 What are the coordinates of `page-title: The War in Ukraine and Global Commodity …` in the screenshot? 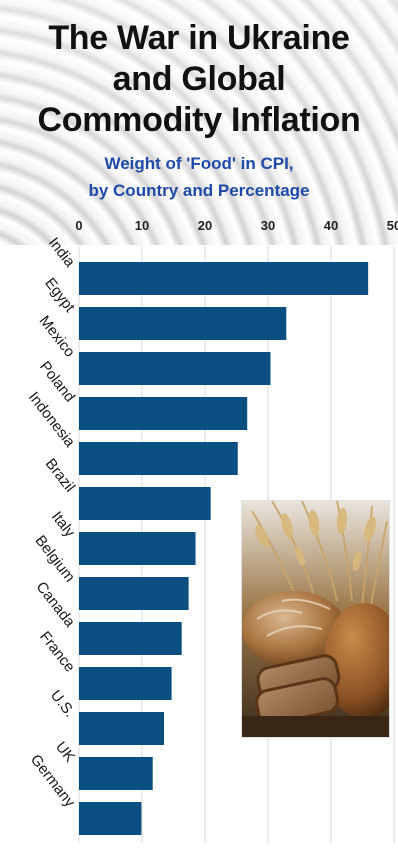 It's located at (199, 79).